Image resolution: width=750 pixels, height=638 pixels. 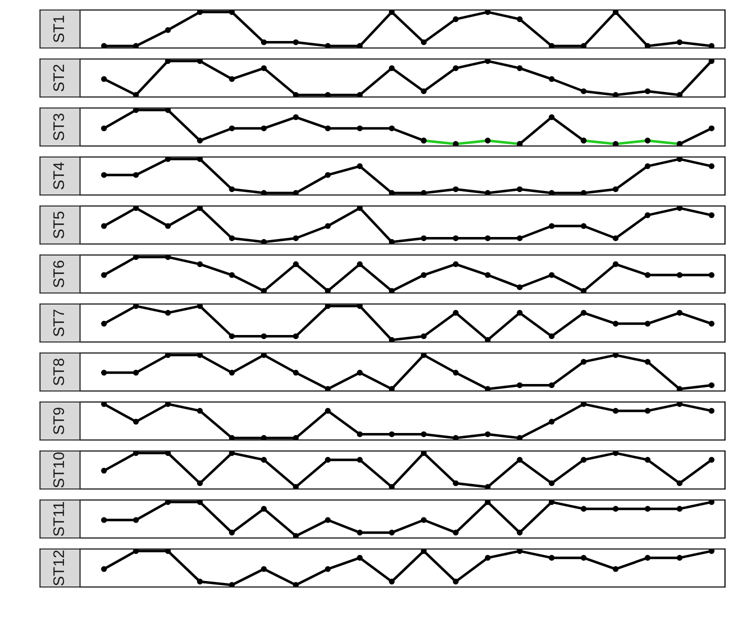 I want to click on text: ST5, so click(x=58, y=225).